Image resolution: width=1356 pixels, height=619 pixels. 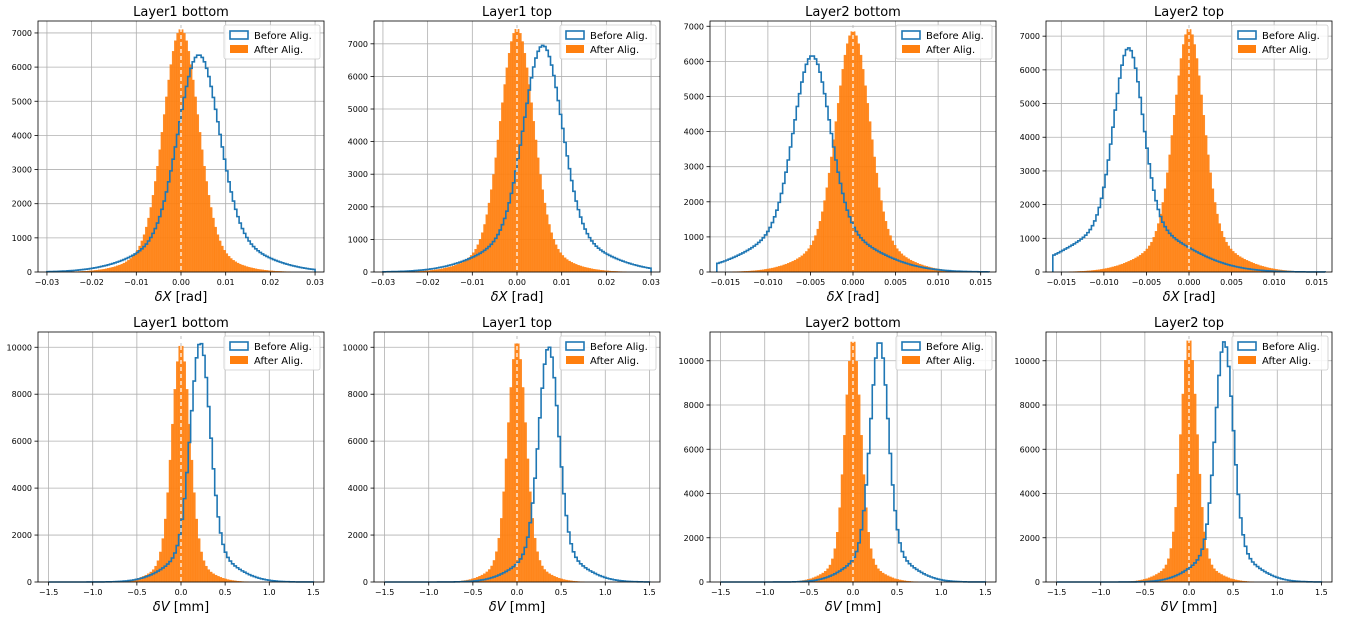 I want to click on panel-title: Layer1 top, so click(x=517, y=12).